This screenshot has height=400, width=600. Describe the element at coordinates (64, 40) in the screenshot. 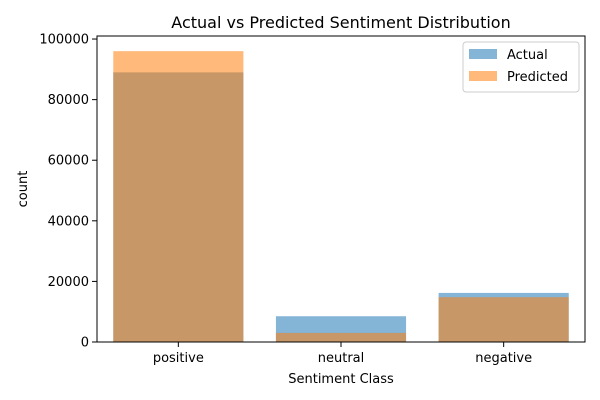

I see `y-tick-label: 100000` at that location.